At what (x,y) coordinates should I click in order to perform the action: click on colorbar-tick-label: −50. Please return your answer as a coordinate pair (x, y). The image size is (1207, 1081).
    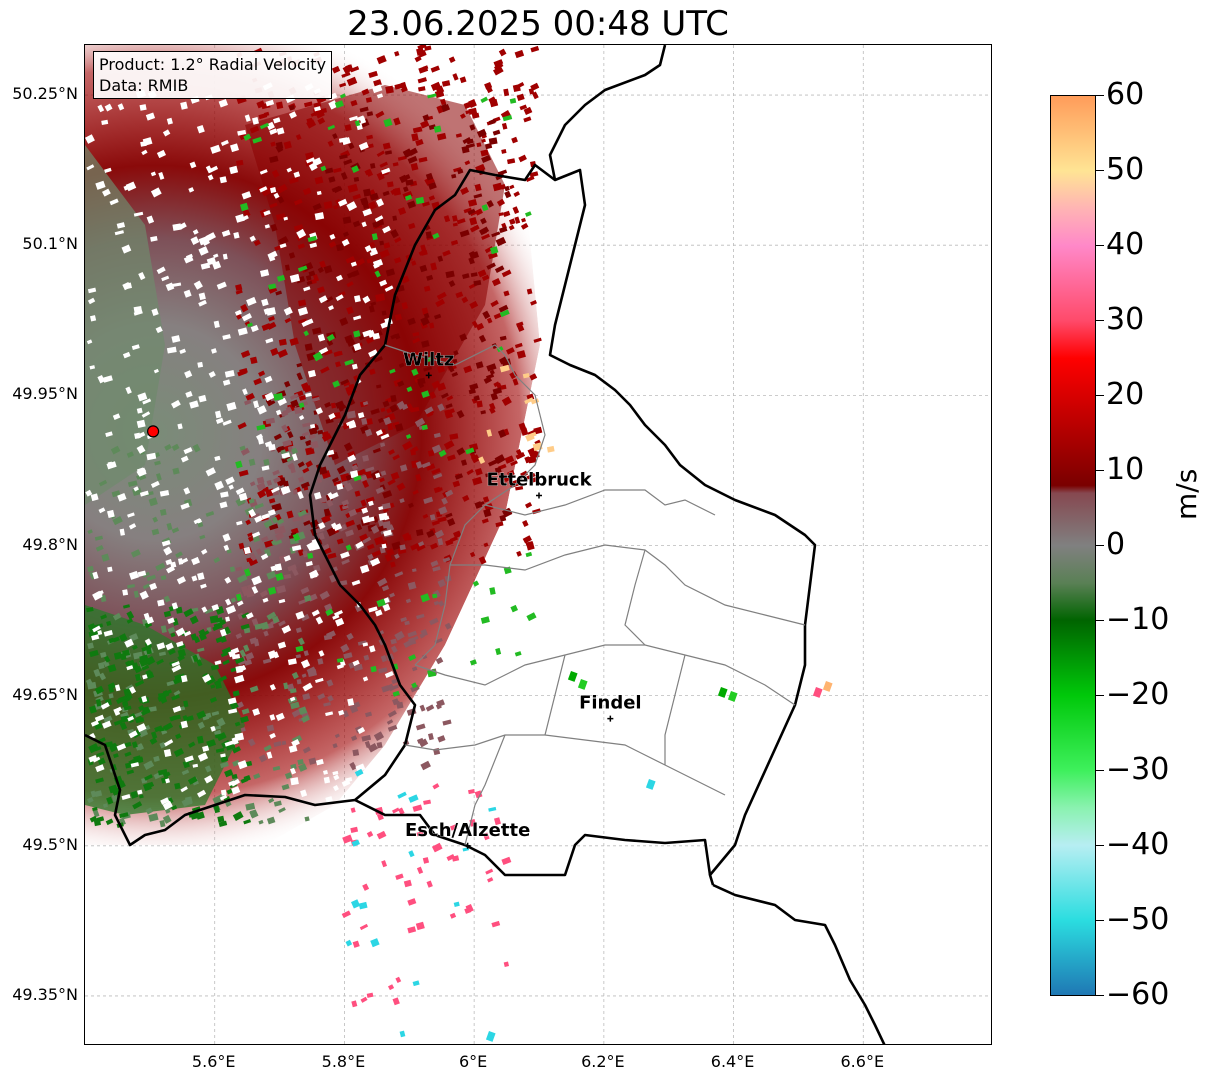
    Looking at the image, I should click on (1138, 919).